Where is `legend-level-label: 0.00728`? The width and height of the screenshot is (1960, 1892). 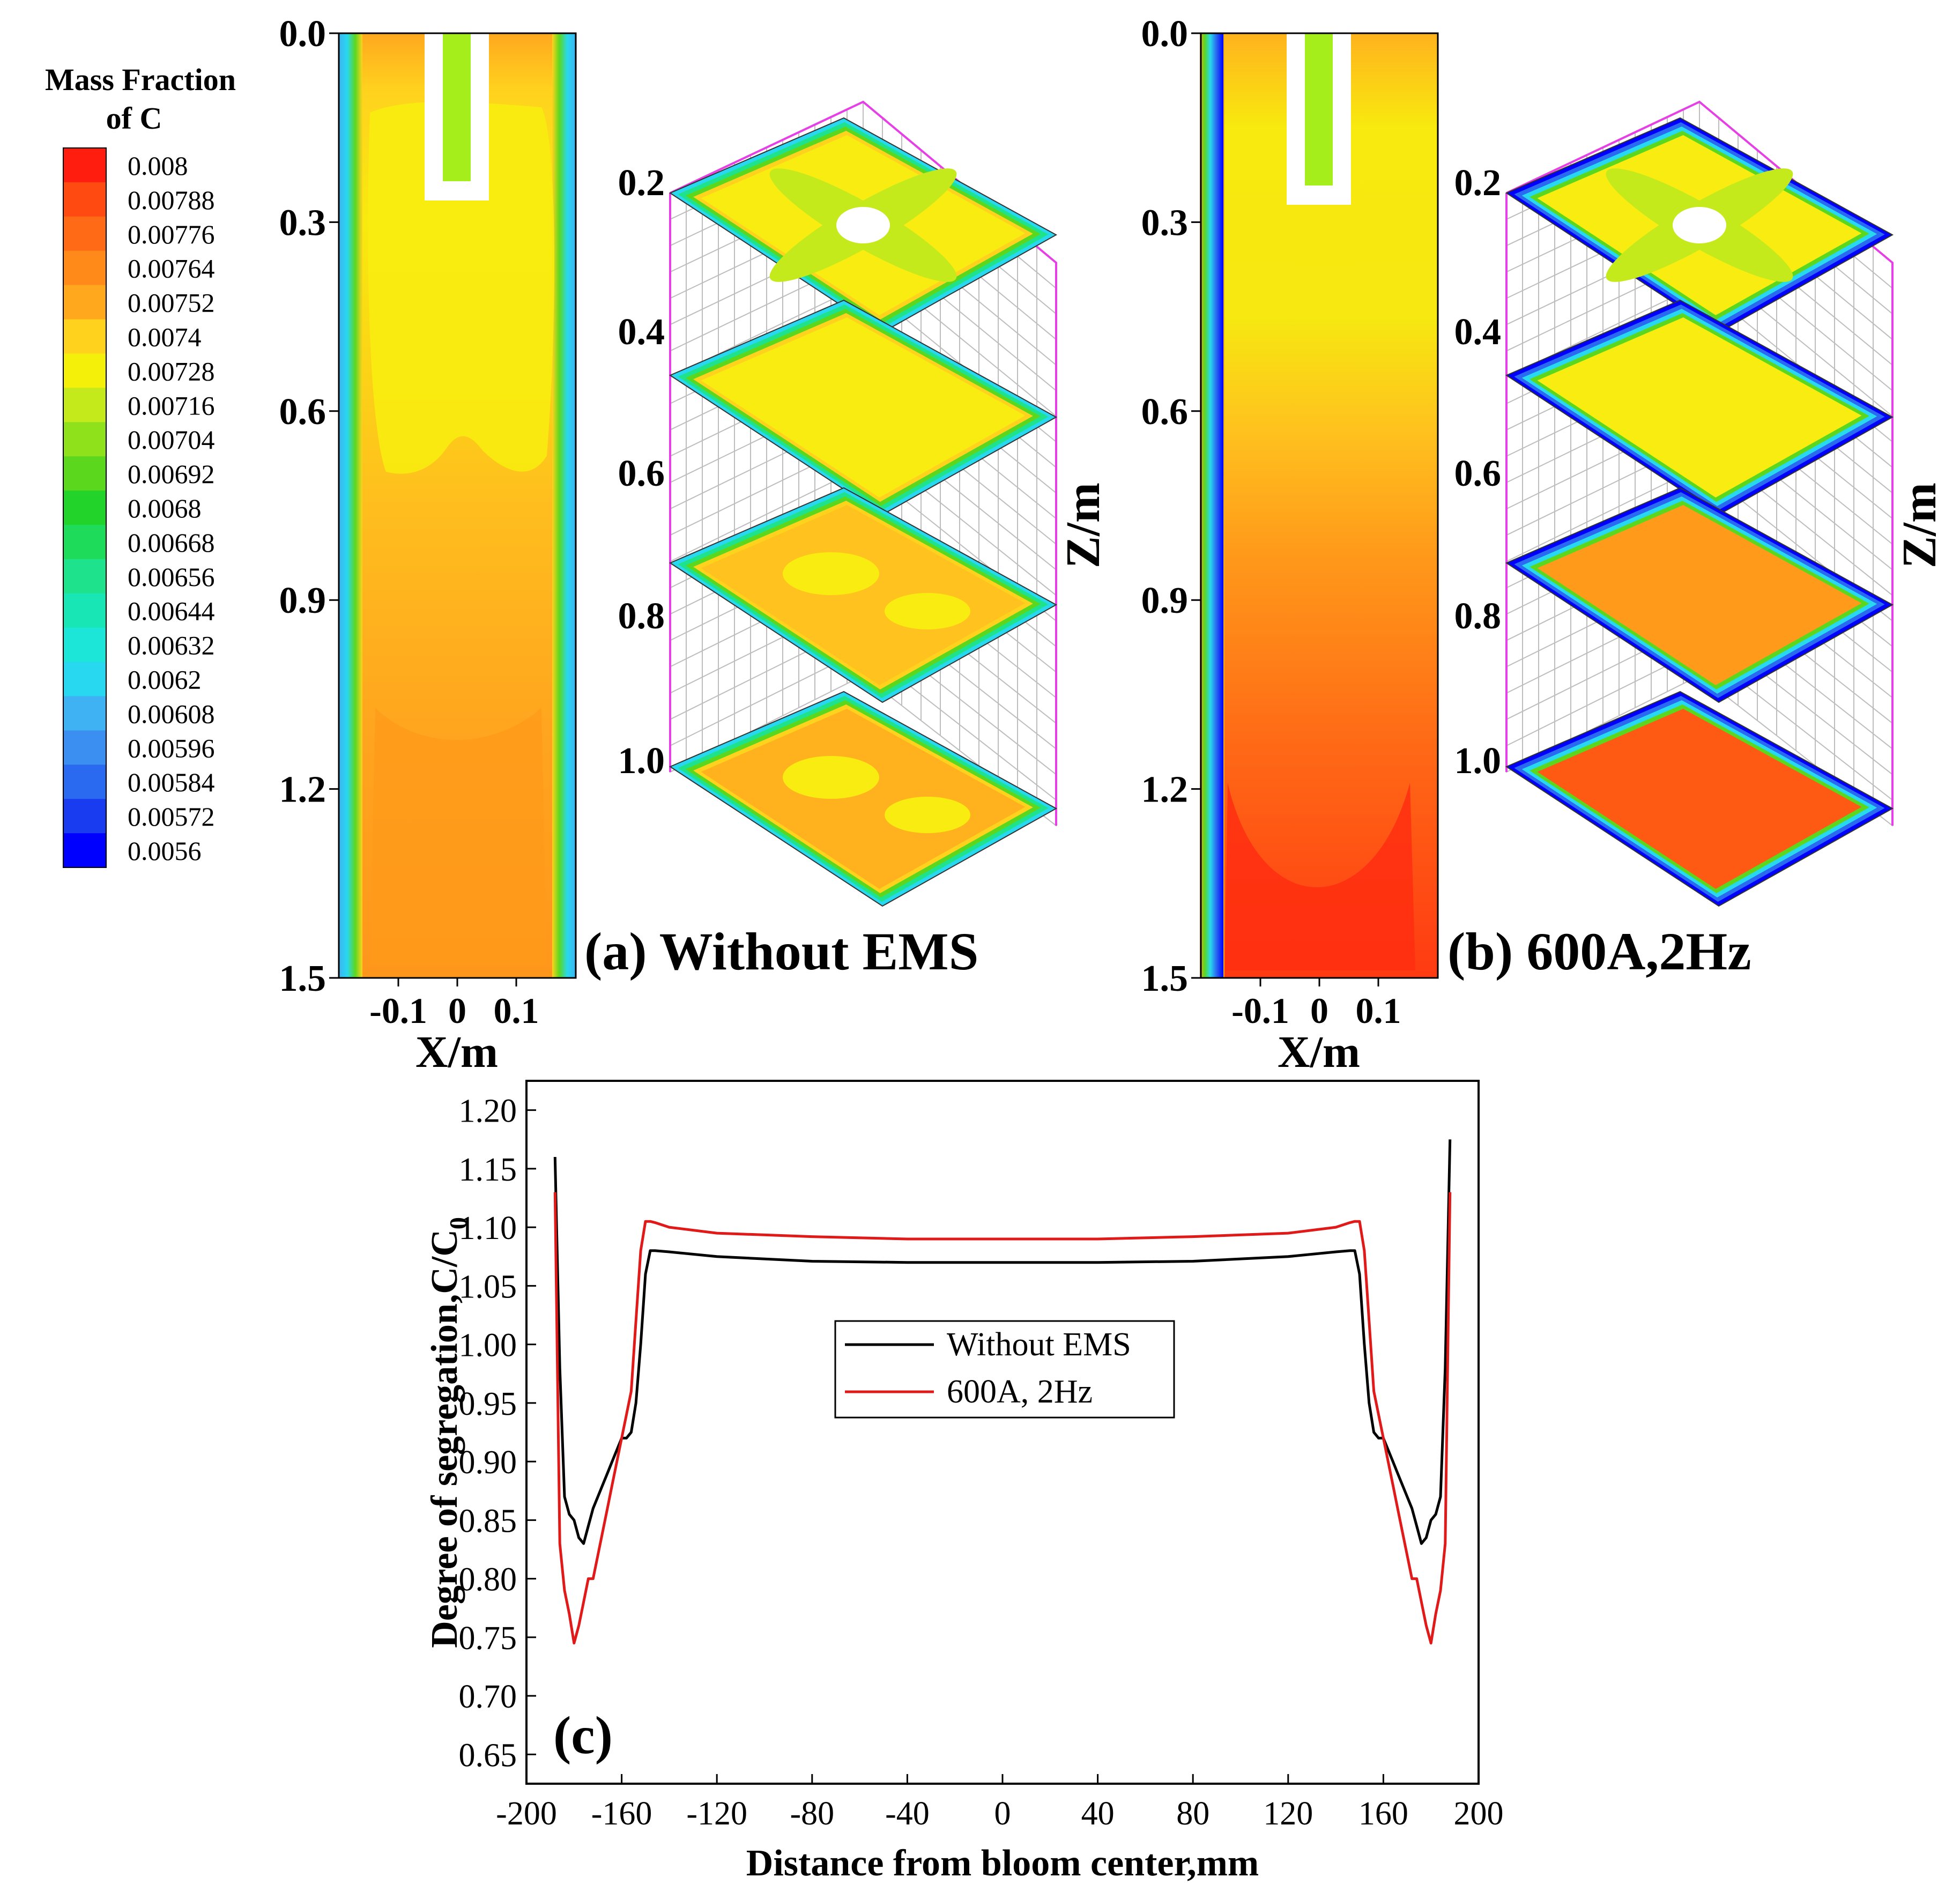
legend-level-label: 0.00728 is located at coordinates (171, 371).